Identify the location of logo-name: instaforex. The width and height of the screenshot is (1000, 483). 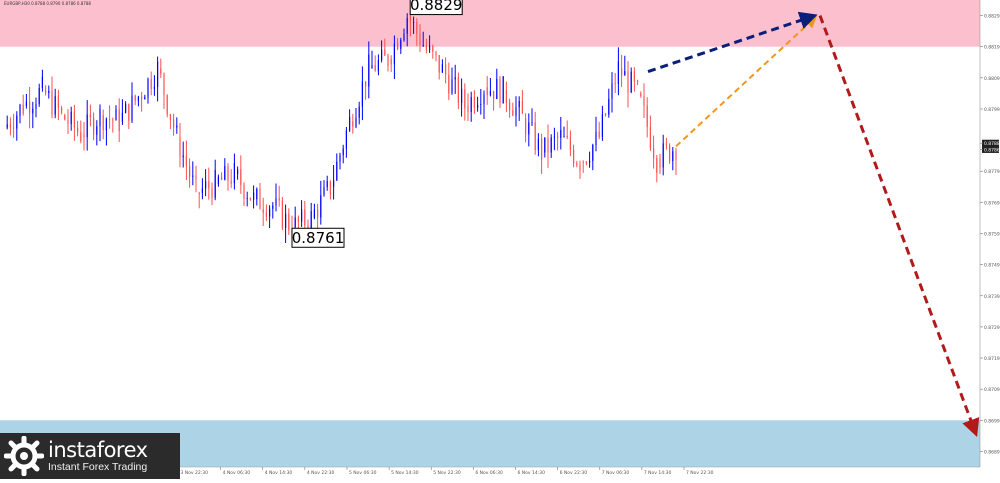
(98, 450).